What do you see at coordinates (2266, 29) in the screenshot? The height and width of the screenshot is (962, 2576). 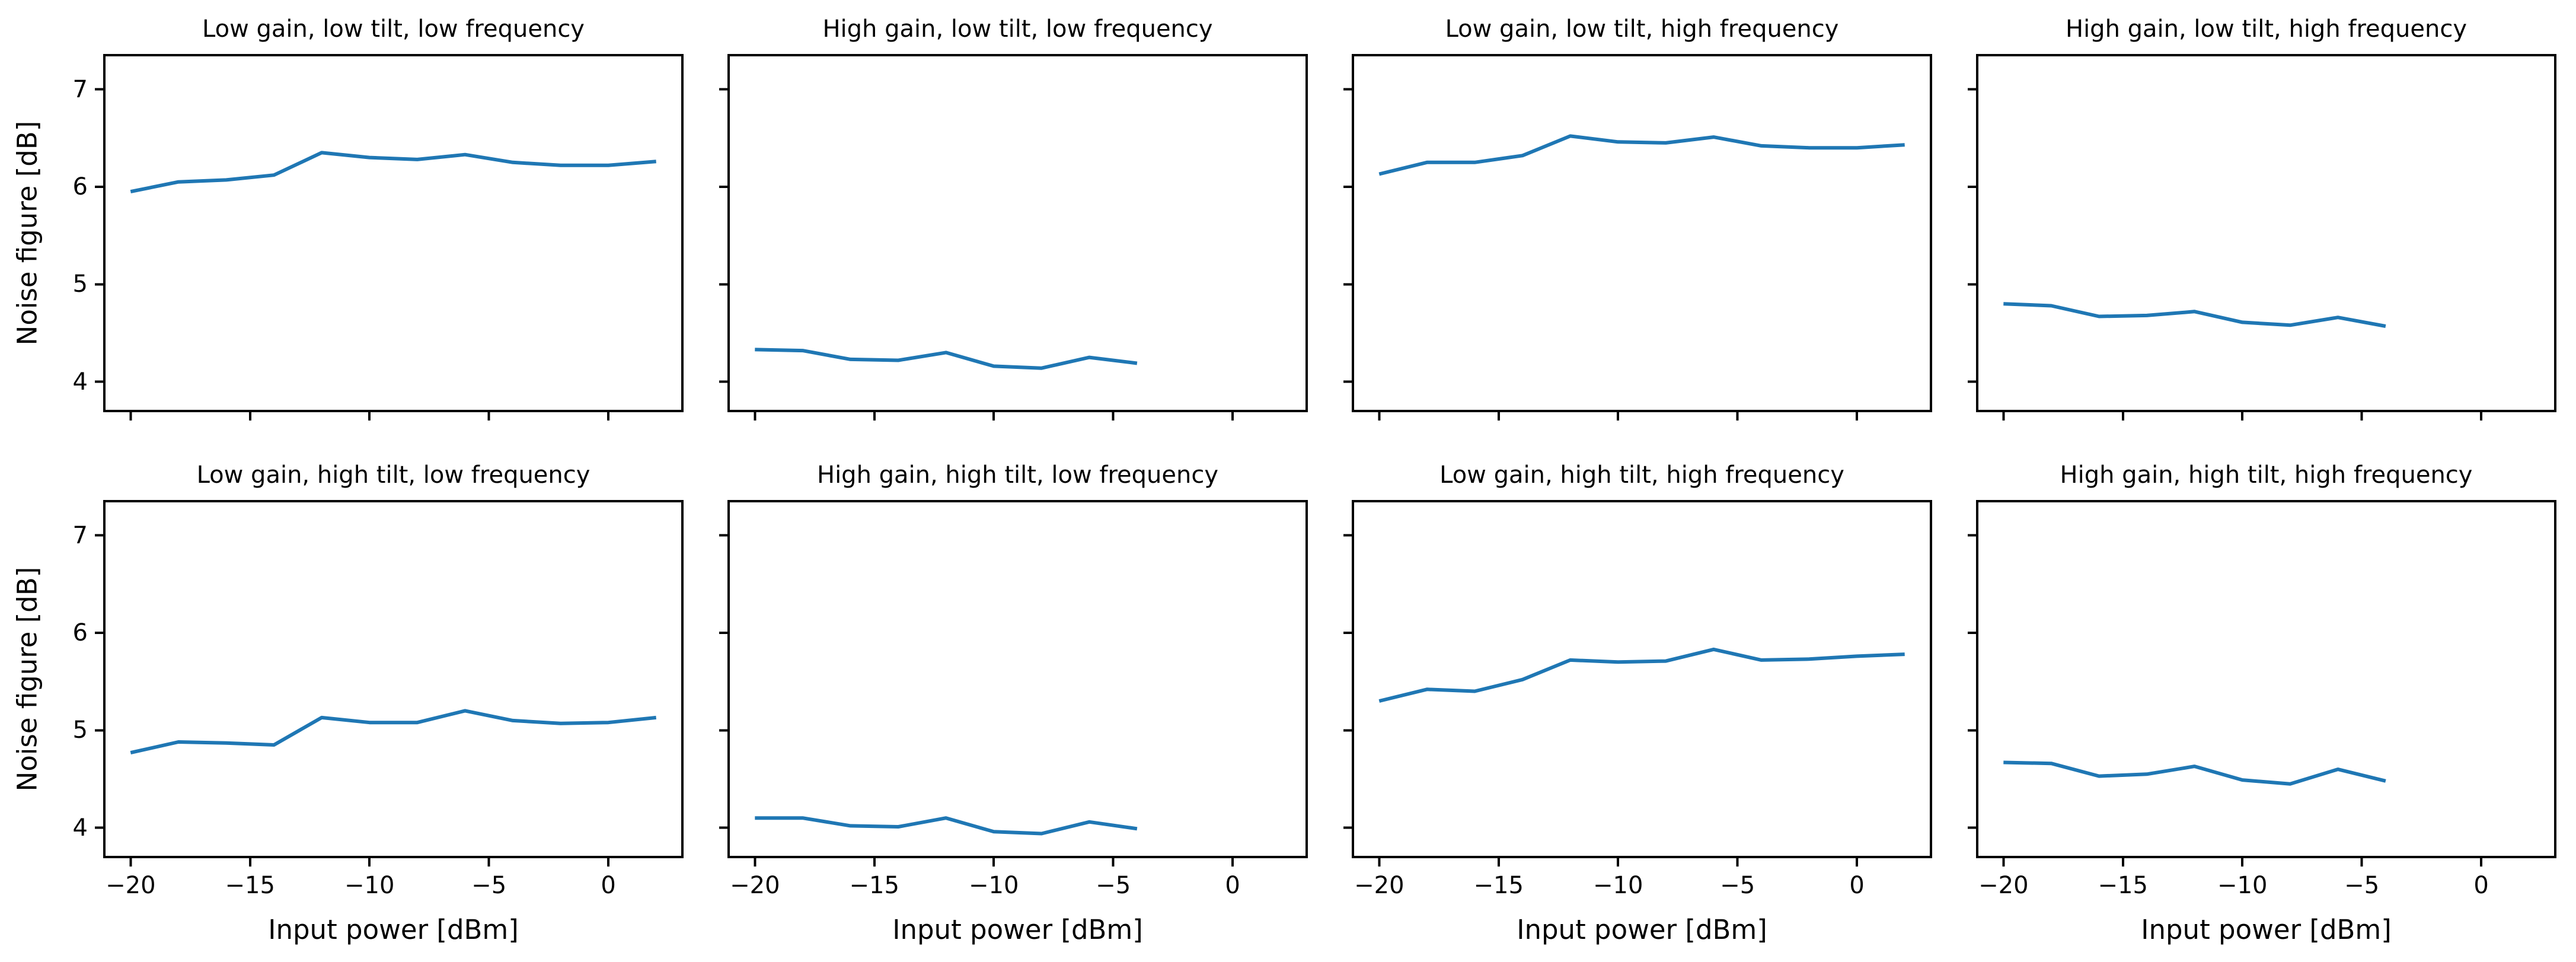 I see `subplot-title: High gain, low tilt, high frequency` at bounding box center [2266, 29].